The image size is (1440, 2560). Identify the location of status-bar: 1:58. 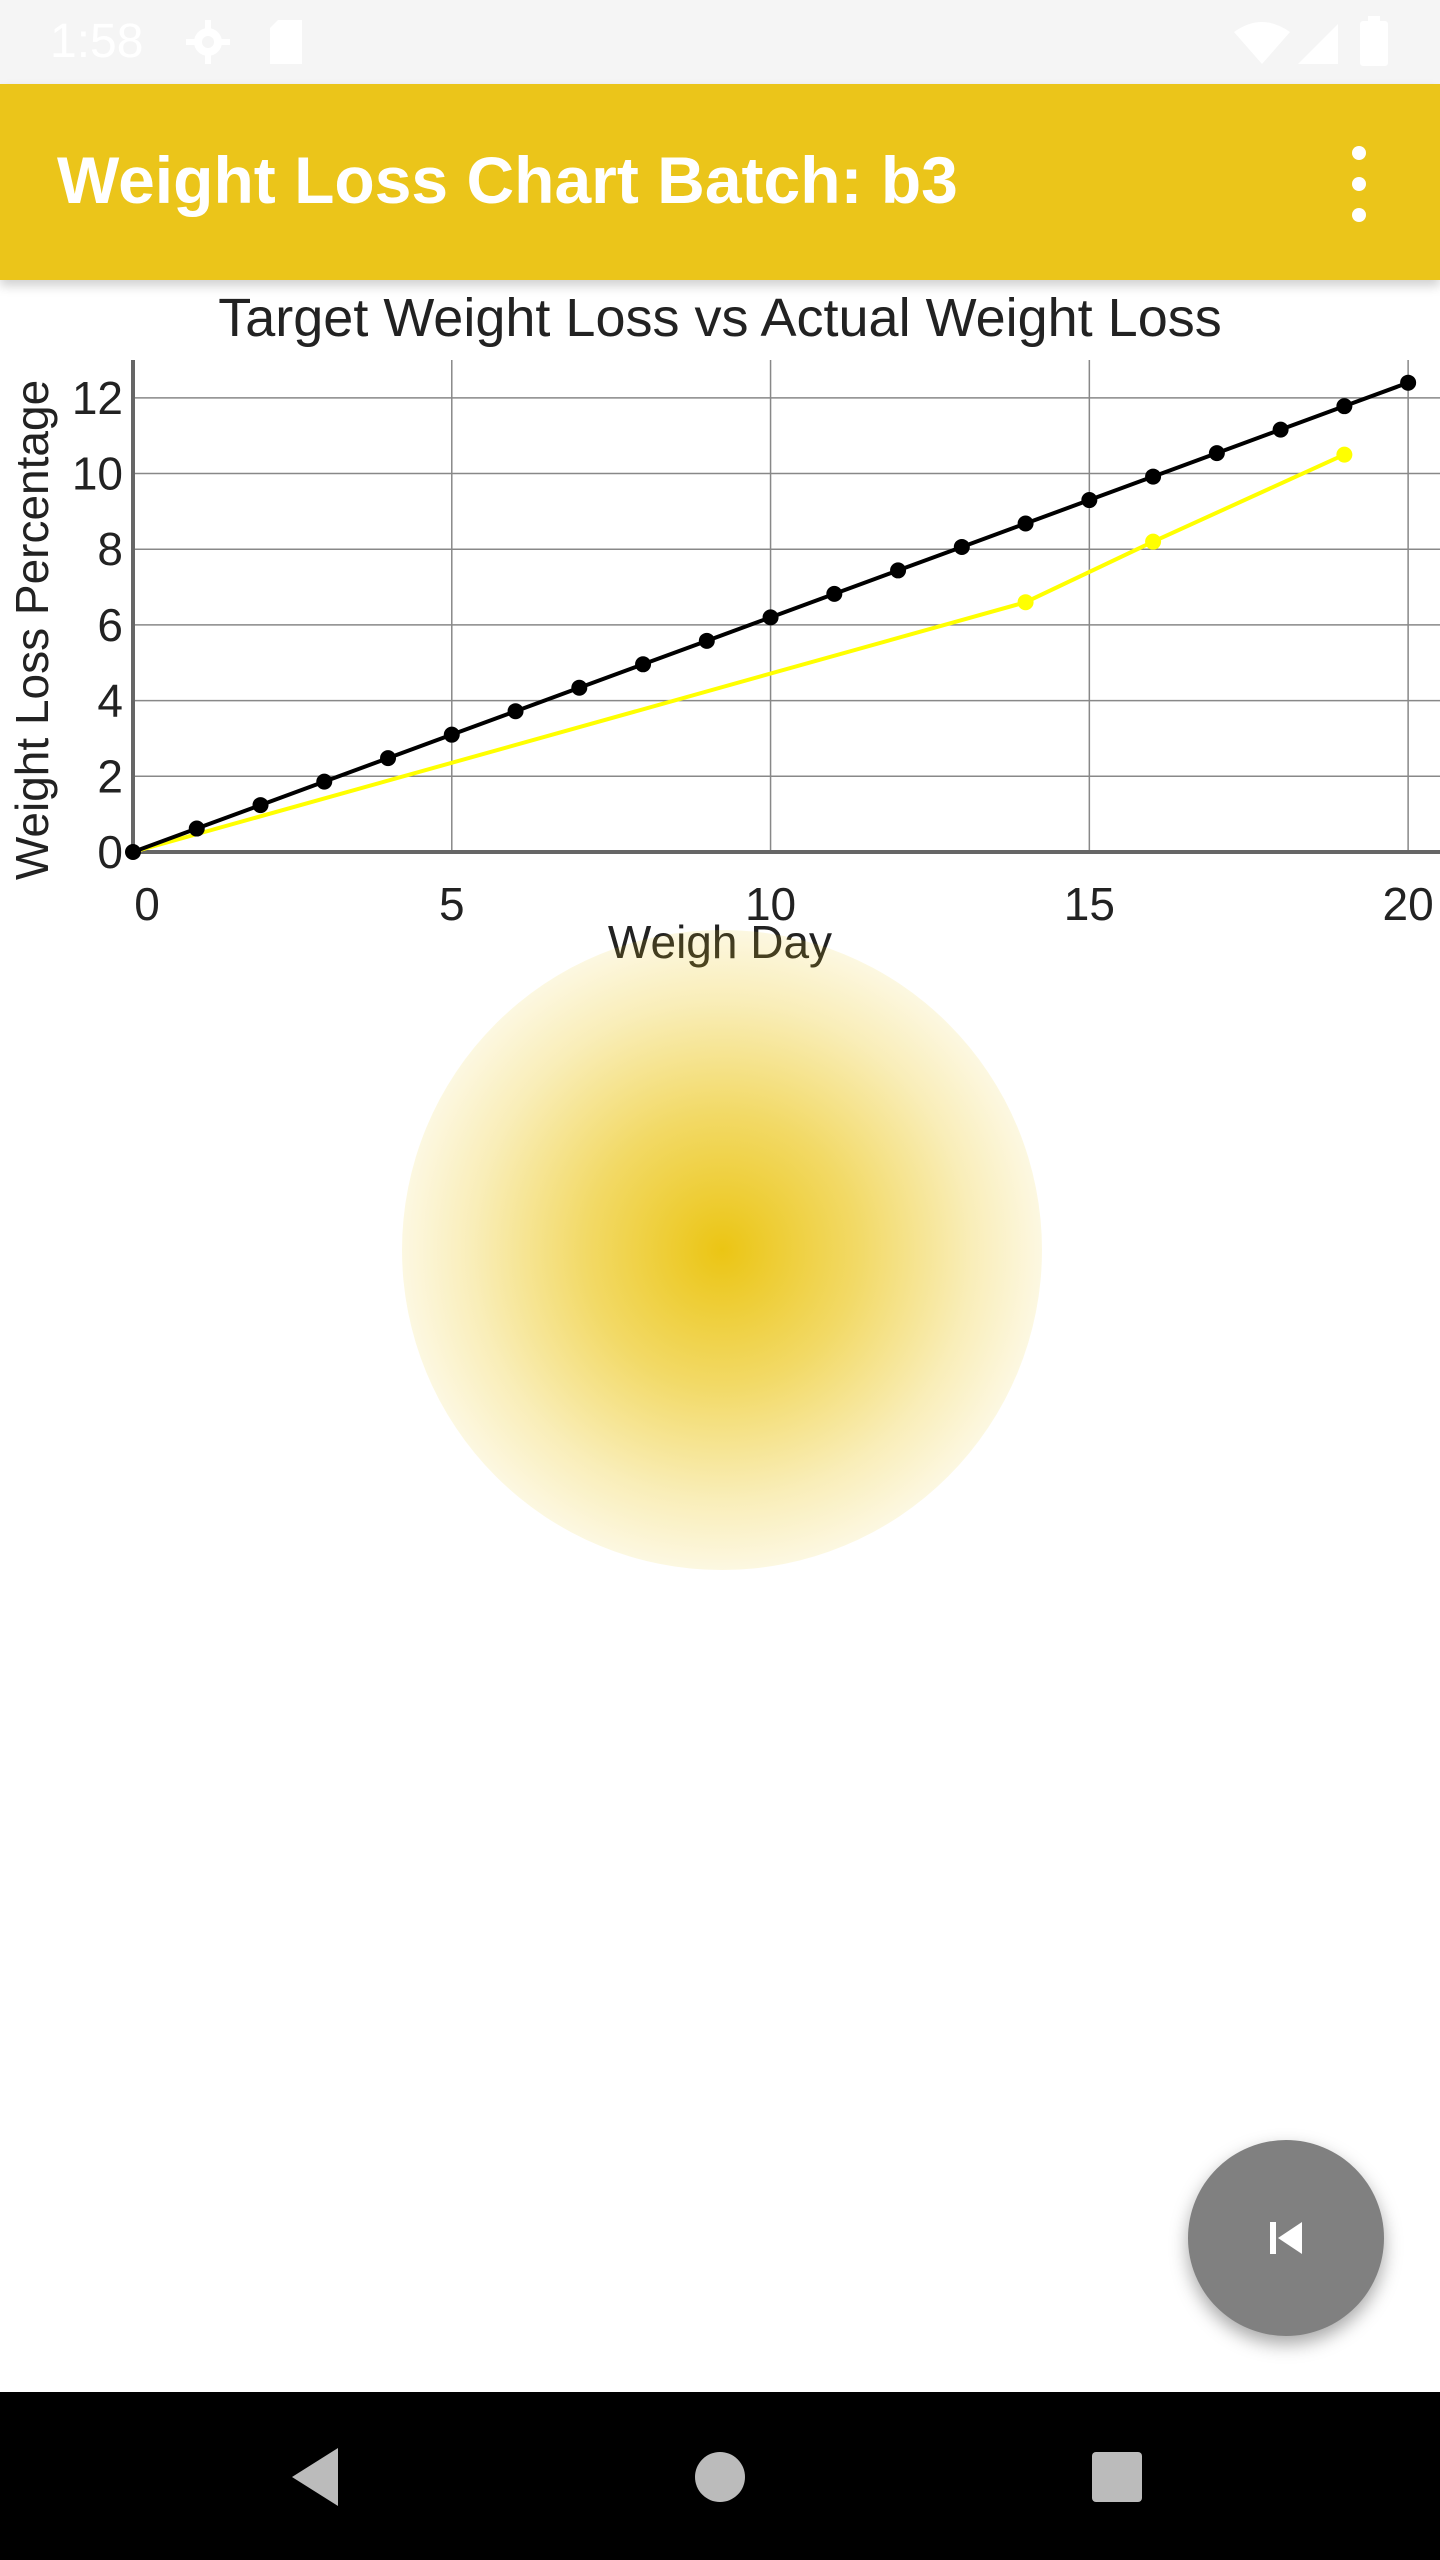
(720, 42).